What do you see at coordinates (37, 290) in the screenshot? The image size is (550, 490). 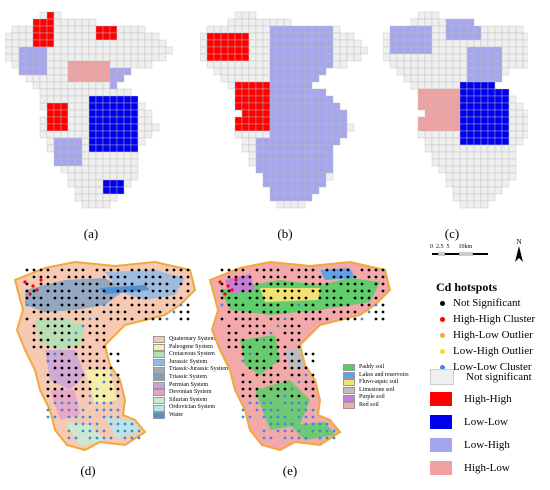 I see `sample-point-high-high` at bounding box center [37, 290].